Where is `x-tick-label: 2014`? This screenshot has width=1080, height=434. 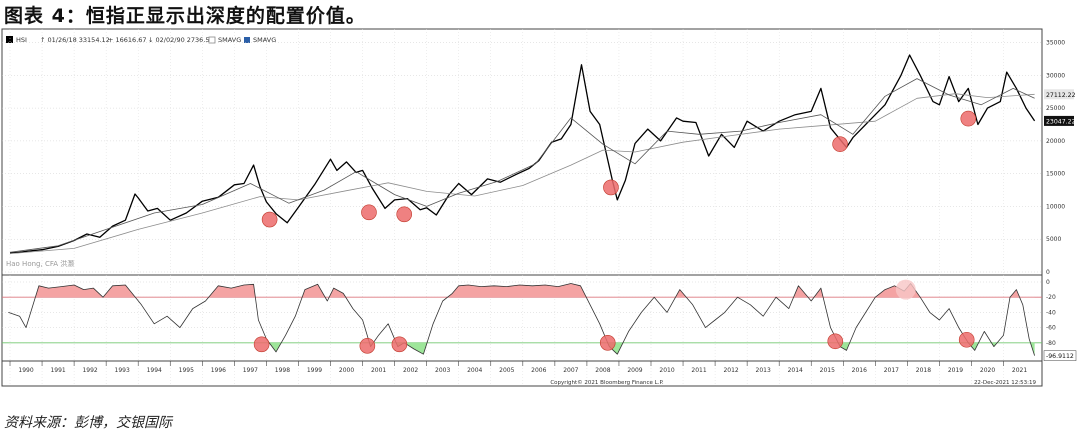
x-tick-label: 2014 is located at coordinates (795, 370).